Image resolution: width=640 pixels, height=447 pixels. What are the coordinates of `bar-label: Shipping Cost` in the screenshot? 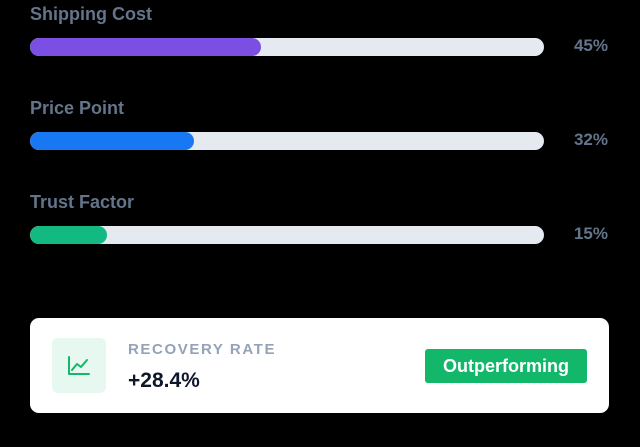 It's located at (91, 14).